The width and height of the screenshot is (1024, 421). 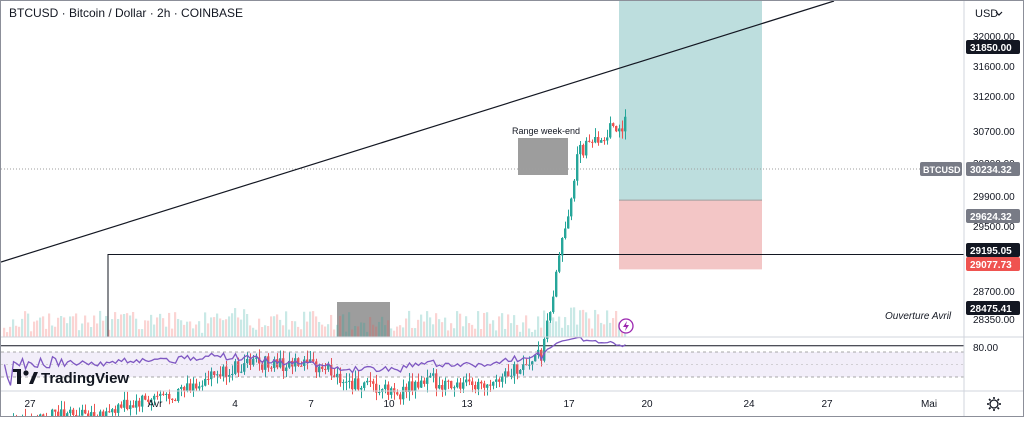 I want to click on currency-selector: USD, so click(x=988, y=14).